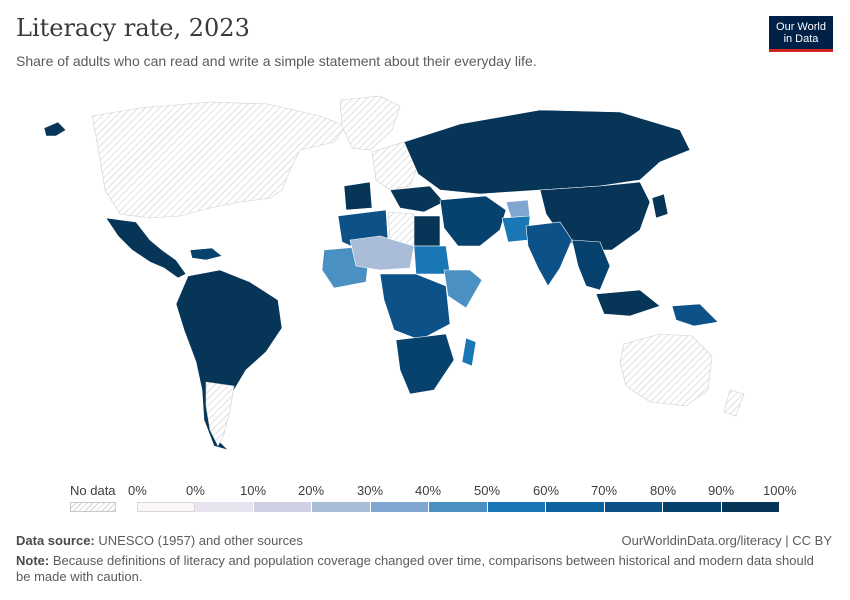 The height and width of the screenshot is (600, 850). I want to click on region-papua, so click(695, 315).